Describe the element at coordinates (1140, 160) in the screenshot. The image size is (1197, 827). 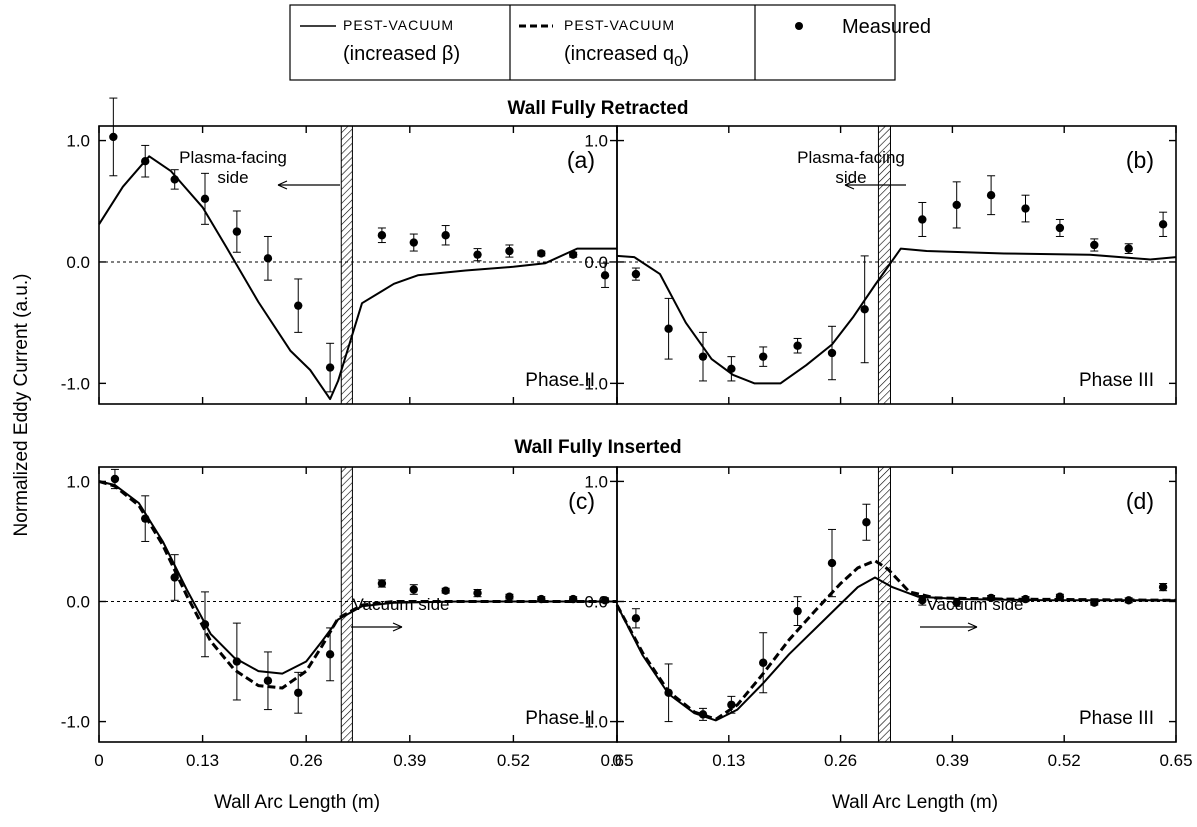
I see `panel-label: (b)` at that location.